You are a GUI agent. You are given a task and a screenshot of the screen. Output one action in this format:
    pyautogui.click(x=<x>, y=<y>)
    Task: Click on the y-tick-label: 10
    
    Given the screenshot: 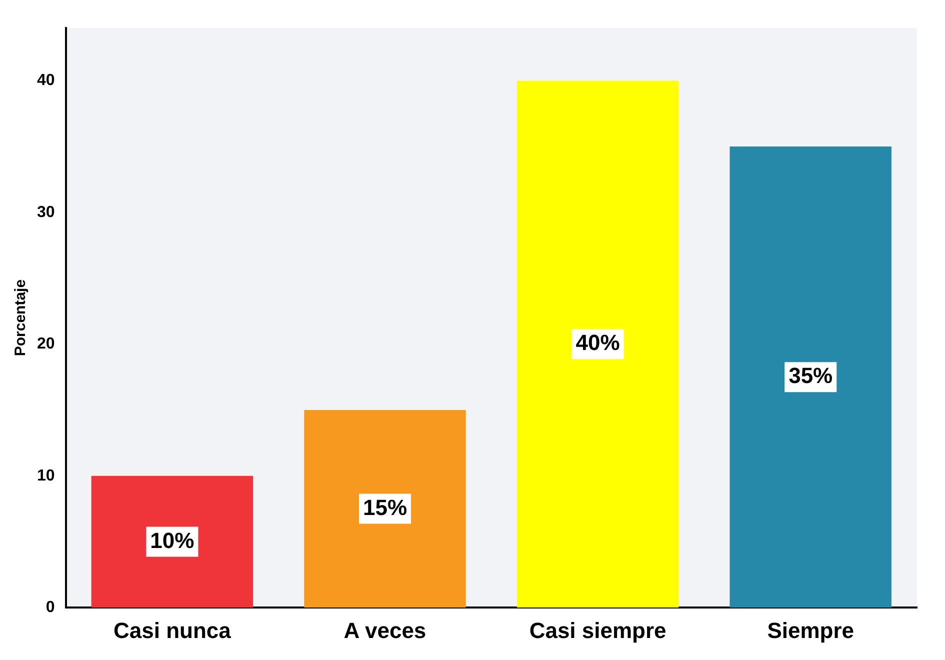 What is the action you would take?
    pyautogui.click(x=46, y=475)
    